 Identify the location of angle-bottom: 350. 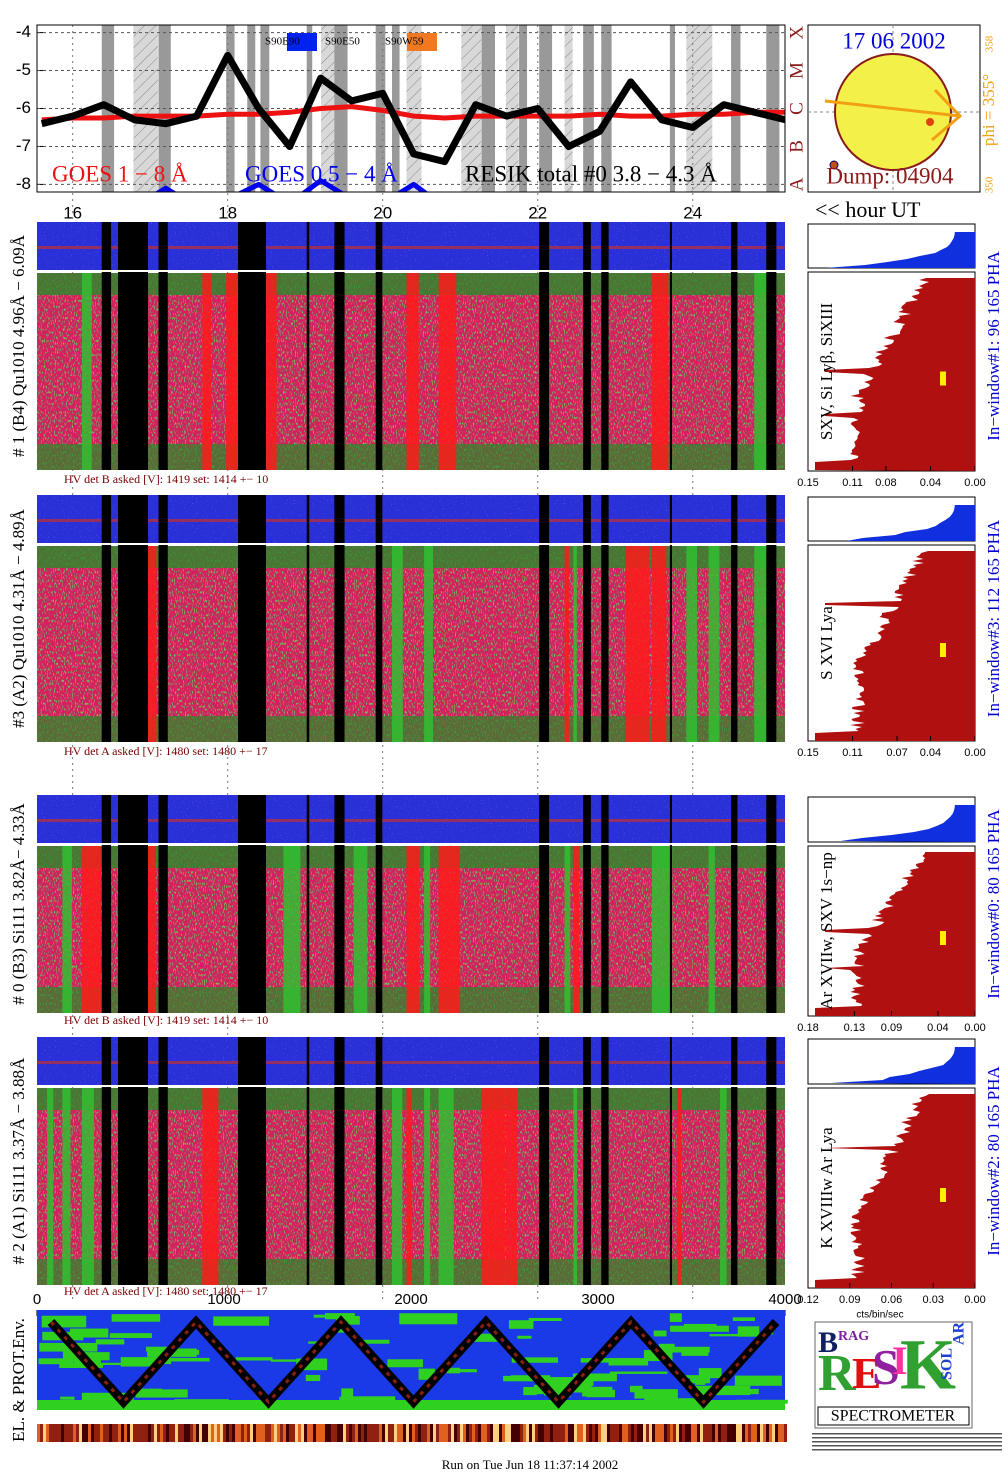
(990, 184).